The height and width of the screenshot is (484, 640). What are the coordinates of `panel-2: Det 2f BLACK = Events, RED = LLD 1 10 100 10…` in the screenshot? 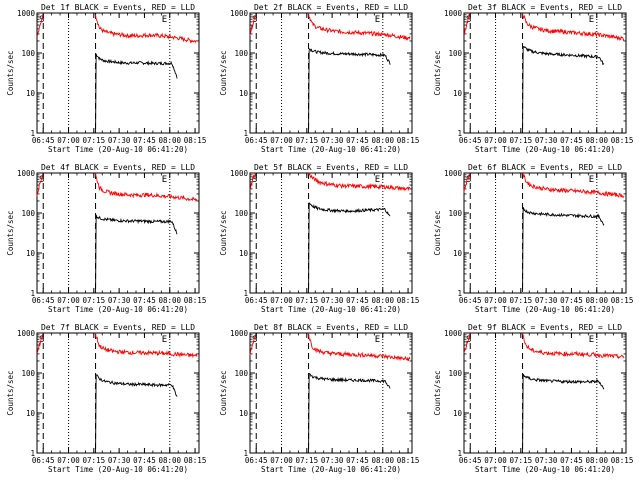 It's located at (319, 78).